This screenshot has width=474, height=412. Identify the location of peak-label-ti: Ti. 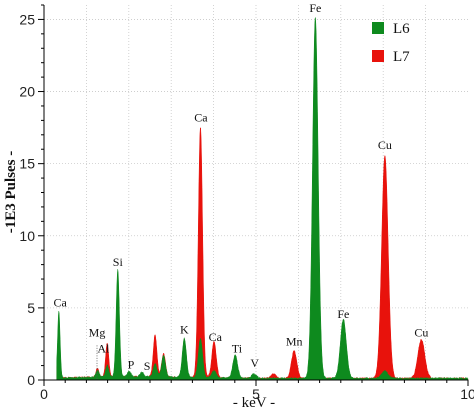
(237, 348).